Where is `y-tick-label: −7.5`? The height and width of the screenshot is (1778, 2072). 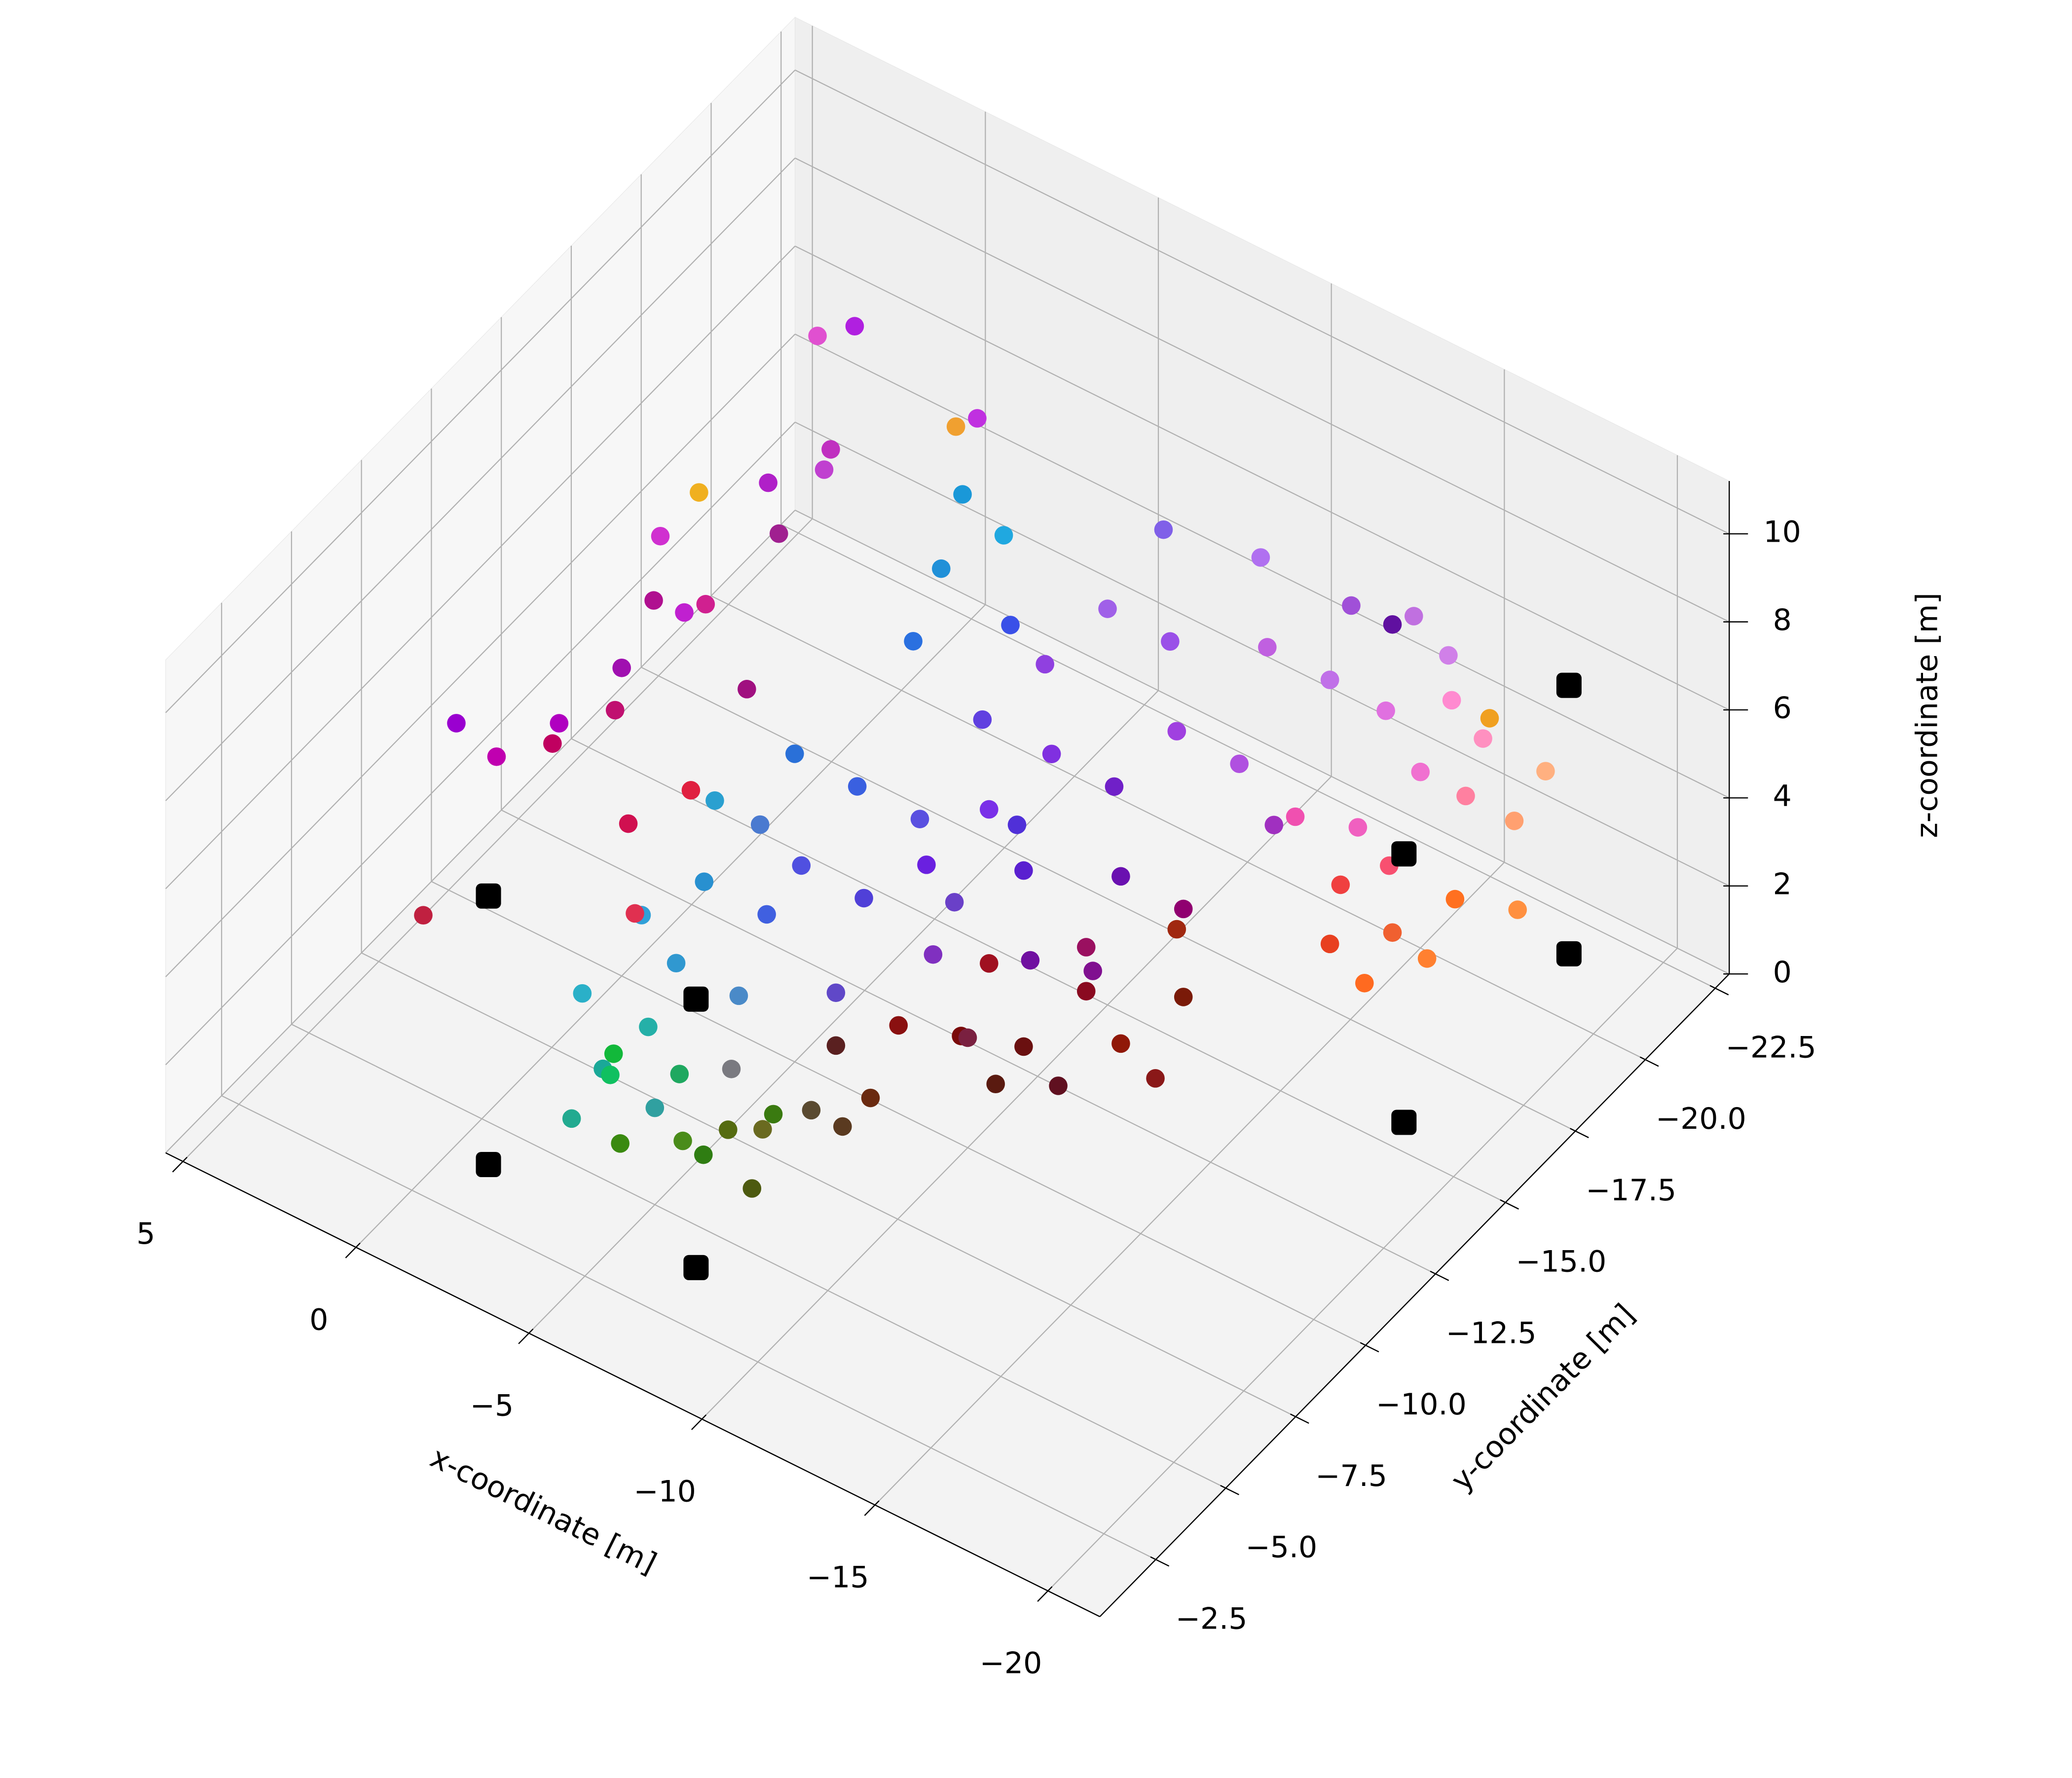 y-tick-label: −7.5 is located at coordinates (1351, 1476).